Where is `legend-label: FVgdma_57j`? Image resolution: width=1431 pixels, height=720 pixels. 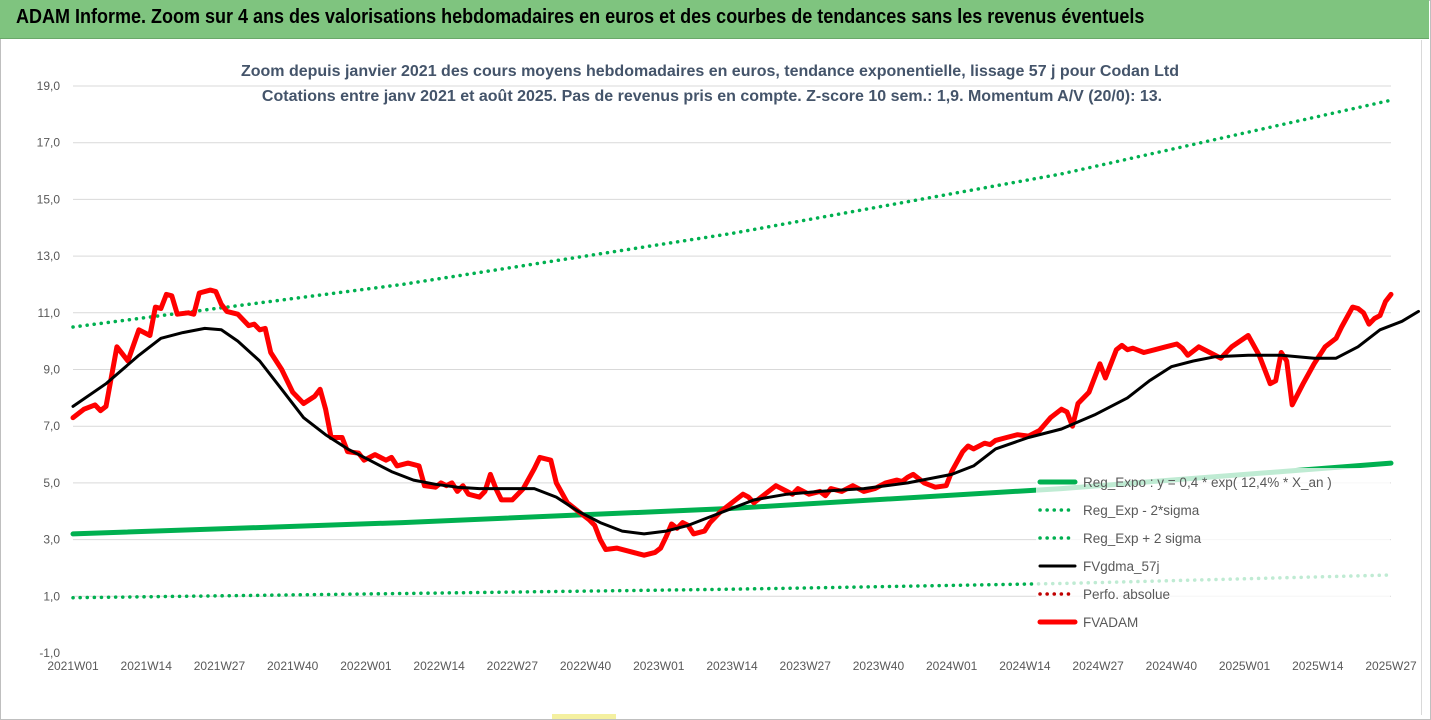 legend-label: FVgdma_57j is located at coordinates (1121, 566).